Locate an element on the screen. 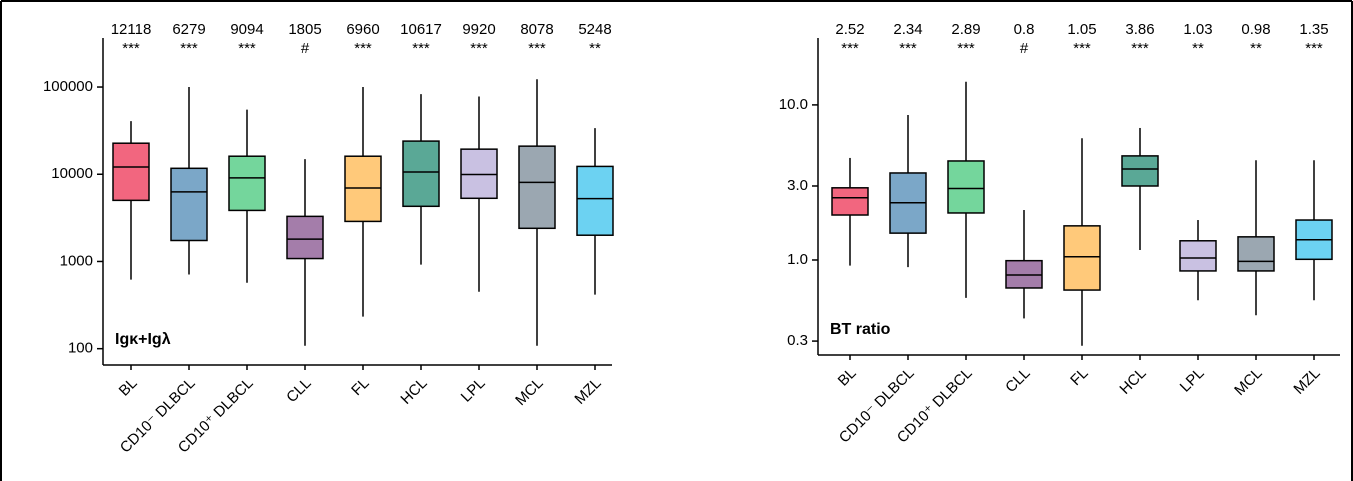  y-tick-label: 1.0 is located at coordinates (797, 259).